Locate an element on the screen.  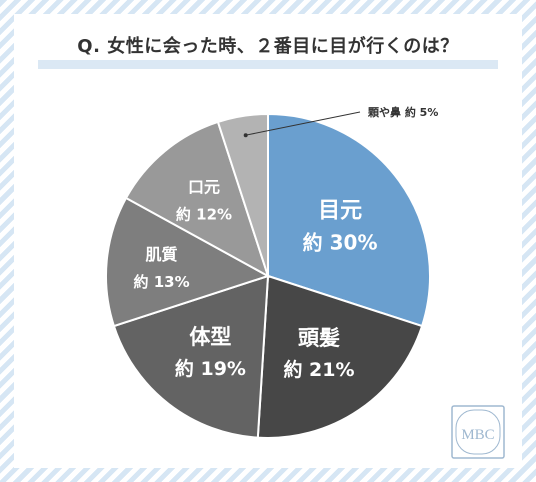
slice-label-callout: 顆や鼻 約 5% is located at coordinates (403, 112).